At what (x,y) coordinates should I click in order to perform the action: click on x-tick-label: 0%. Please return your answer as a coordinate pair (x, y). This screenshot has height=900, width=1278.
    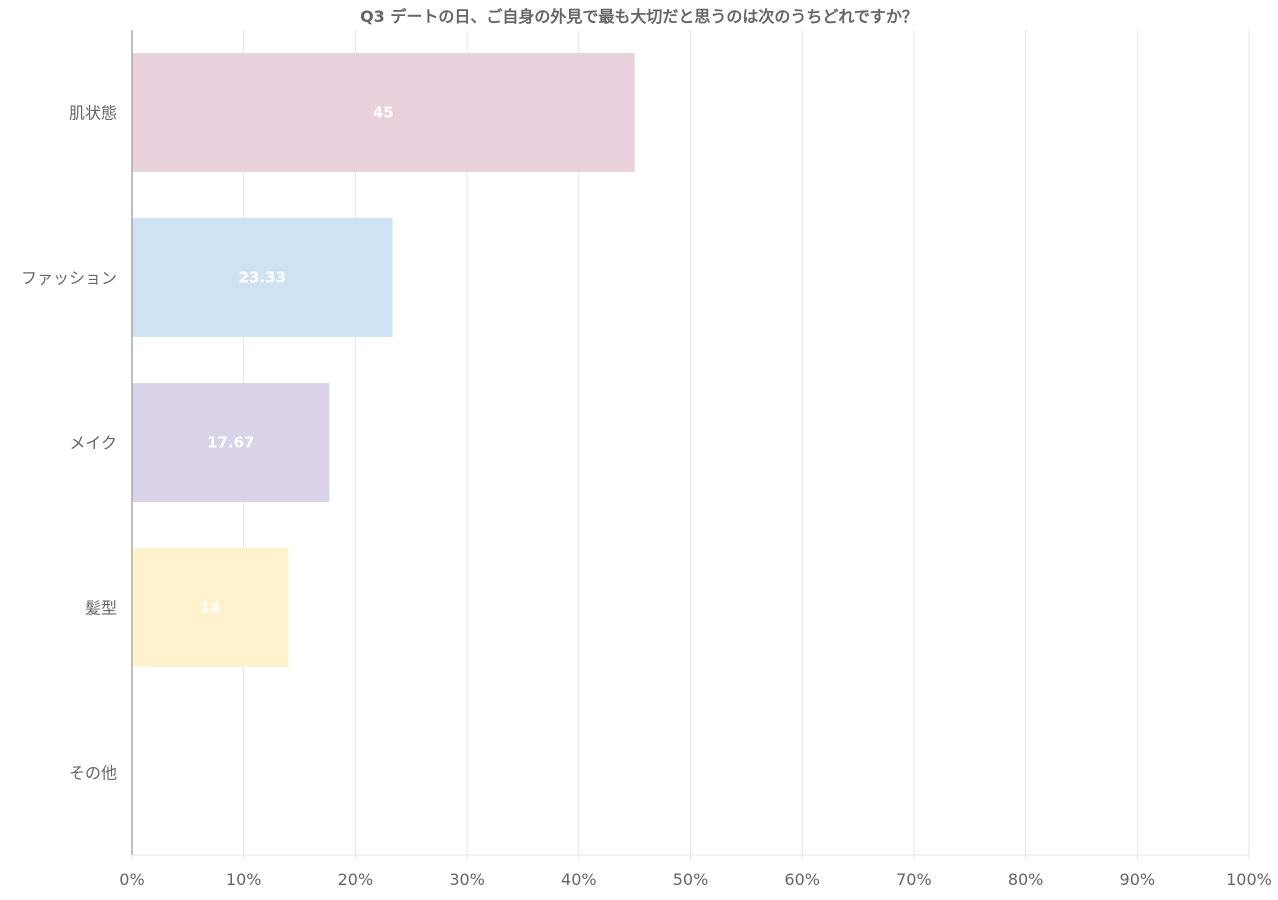
    Looking at the image, I should click on (131, 879).